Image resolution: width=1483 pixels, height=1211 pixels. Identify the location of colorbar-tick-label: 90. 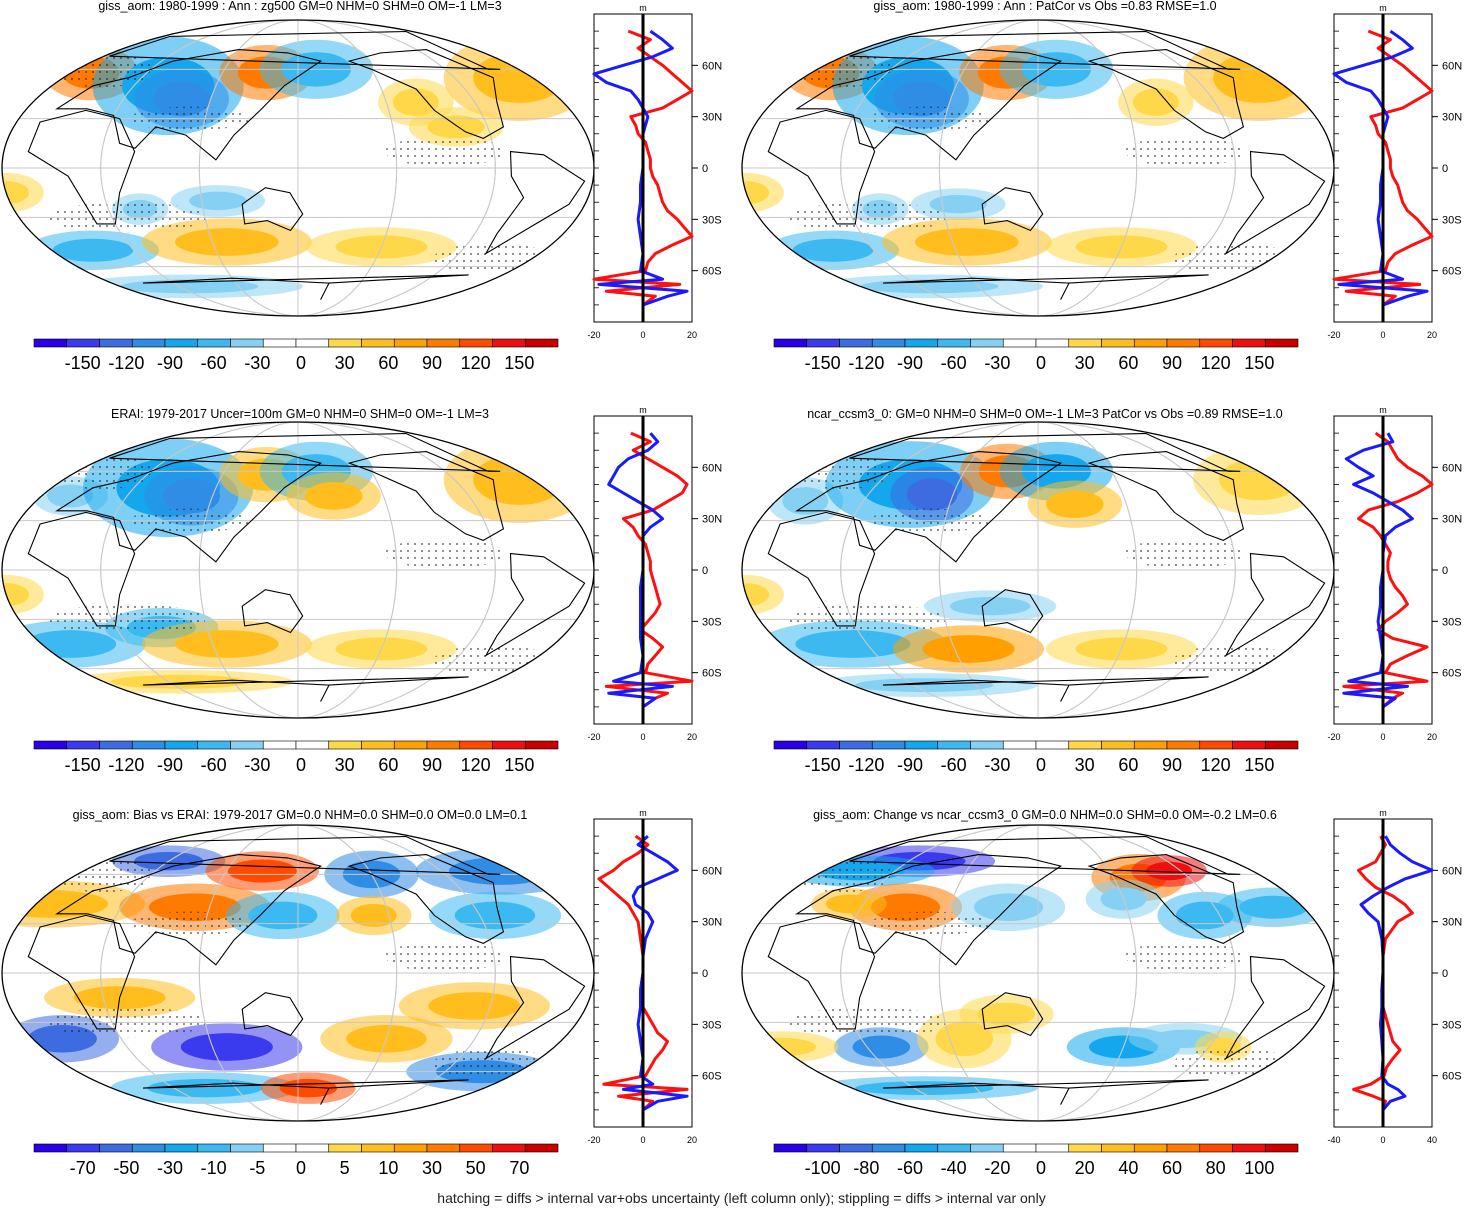
(432, 363).